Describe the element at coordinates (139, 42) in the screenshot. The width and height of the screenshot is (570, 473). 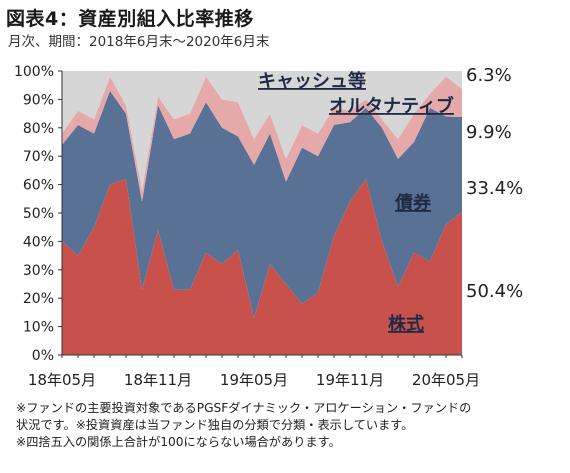
I see `chart-subtitle: 月次、期間：2018年6月末～2020年6月末` at that location.